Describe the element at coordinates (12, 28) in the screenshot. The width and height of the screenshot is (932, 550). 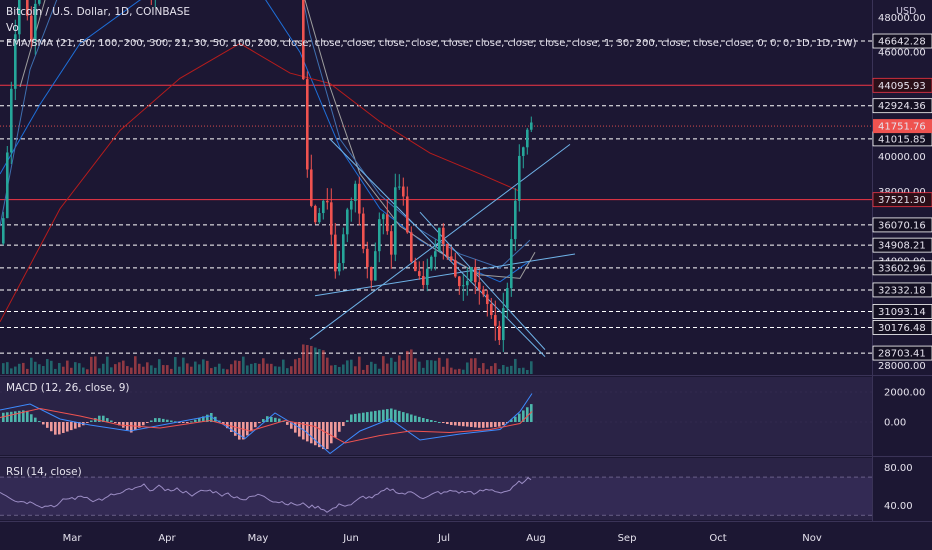
I see `volume-label: Vo` at that location.